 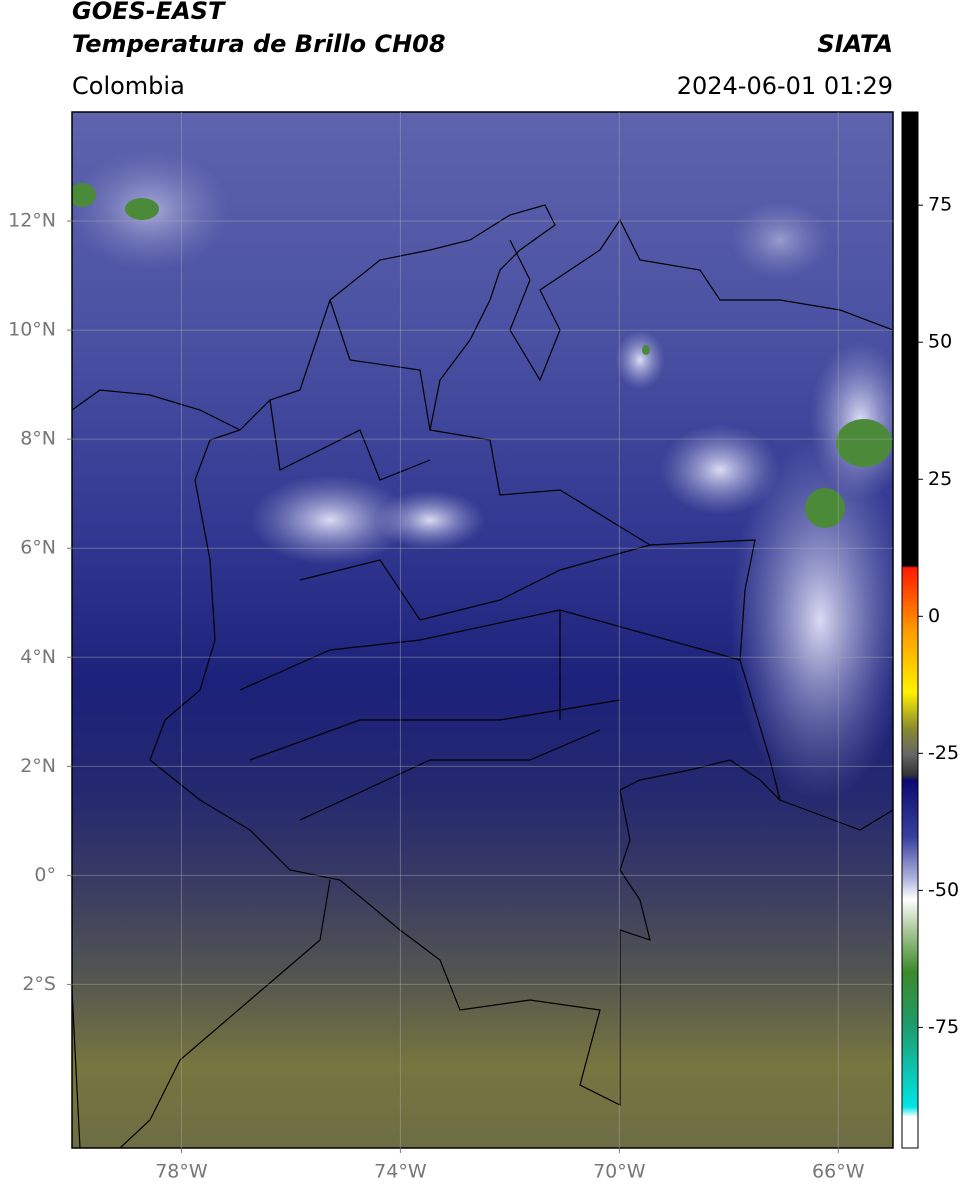 I want to click on title: GOES-EAST, so click(x=149, y=12).